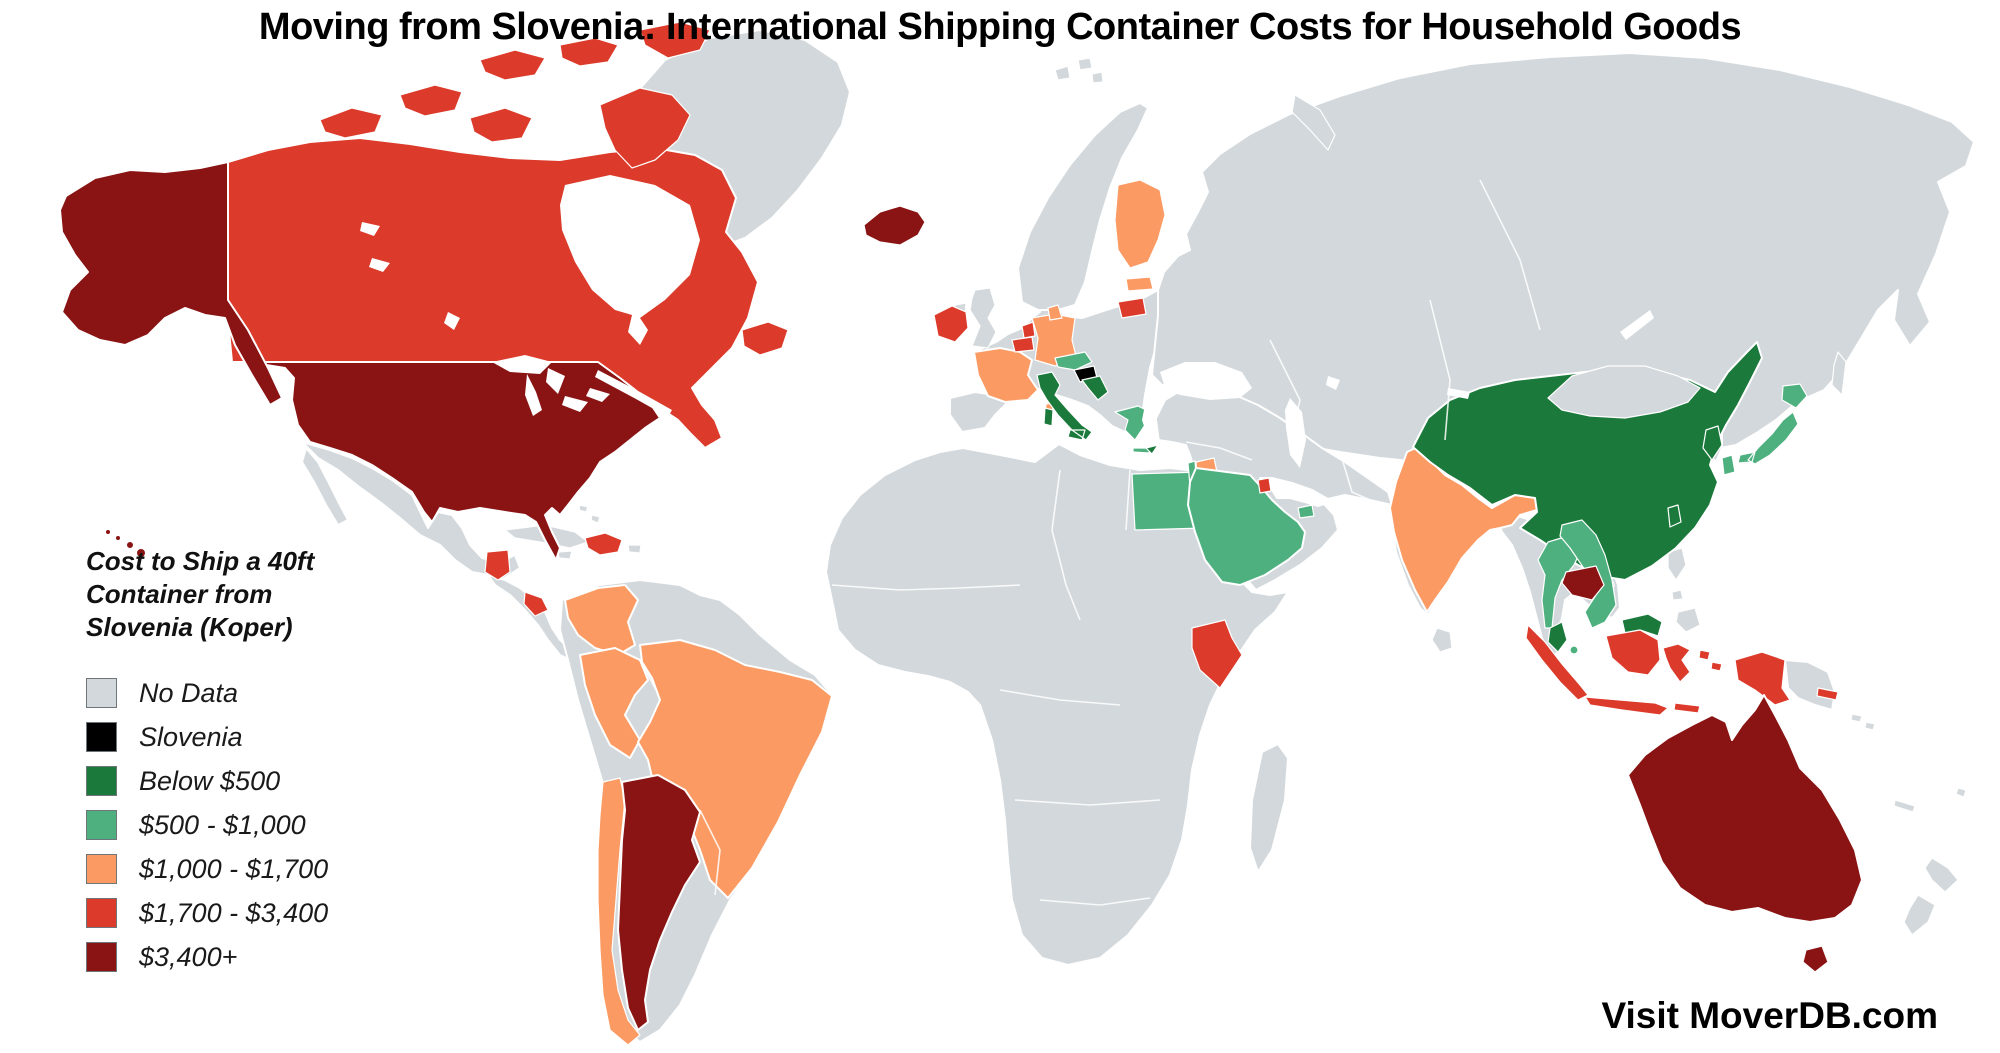  What do you see at coordinates (1083, 206) in the screenshot?
I see `country-norway-sweden` at bounding box center [1083, 206].